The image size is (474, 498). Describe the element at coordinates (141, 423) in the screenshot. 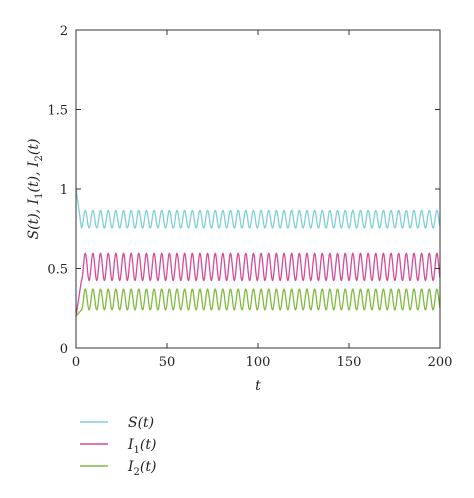

I see `legend-label-0: S(t)` at that location.